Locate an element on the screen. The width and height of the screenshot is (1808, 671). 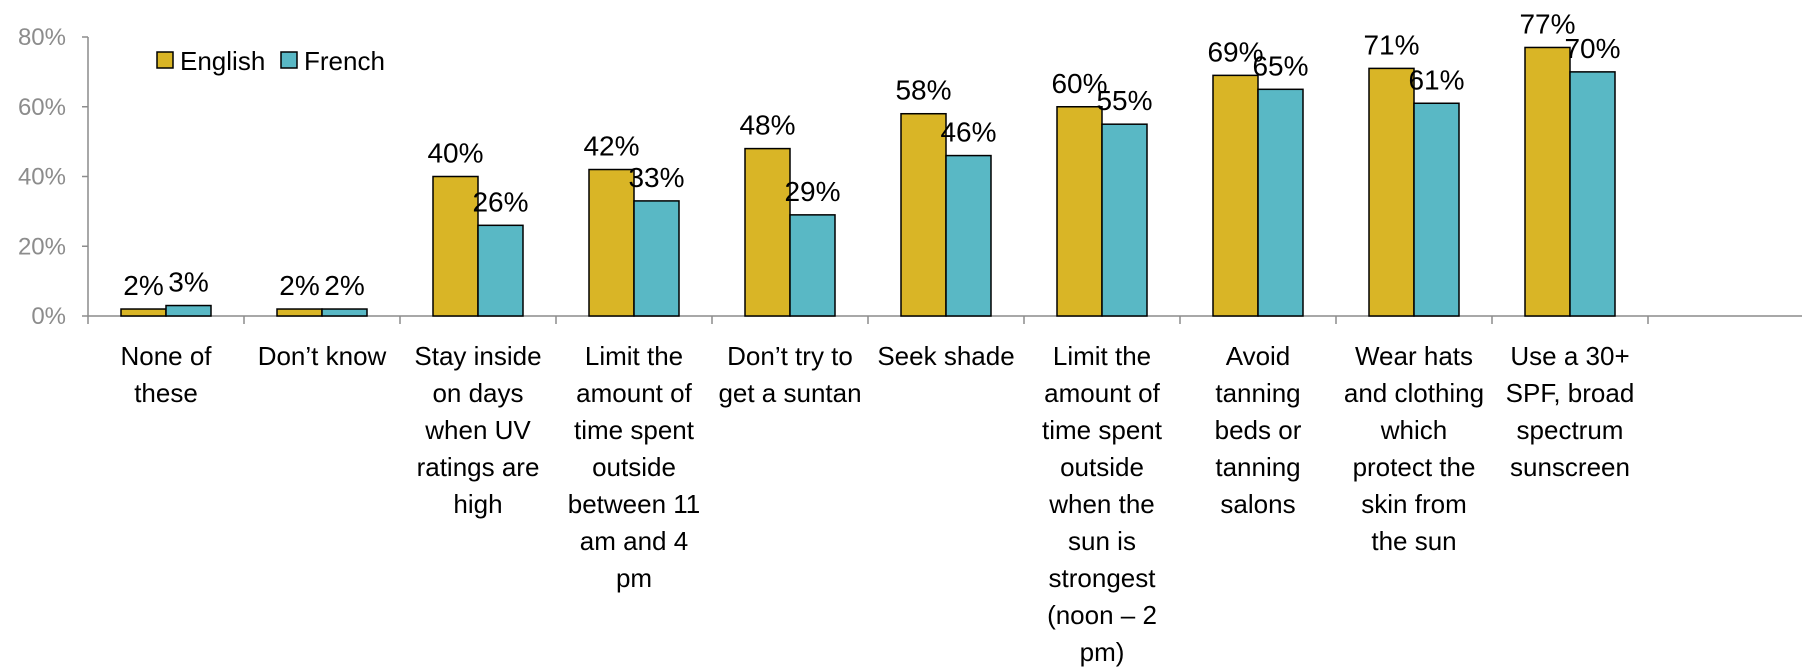
y-axis: 0% 20% 40% 60% 80% is located at coordinates (53, 177).